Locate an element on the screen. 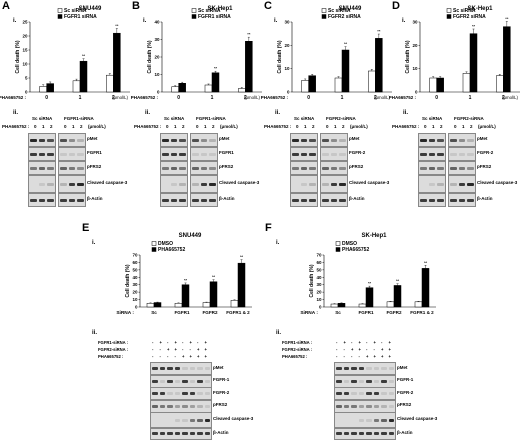 The height and width of the screenshot is (443, 520). legend-label: DMSO is located at coordinates (349, 244).